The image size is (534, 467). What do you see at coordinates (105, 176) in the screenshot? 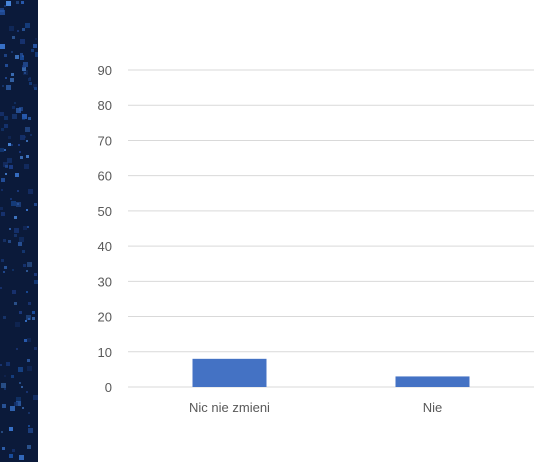
I see `y-tick-label-60: 60` at bounding box center [105, 176].